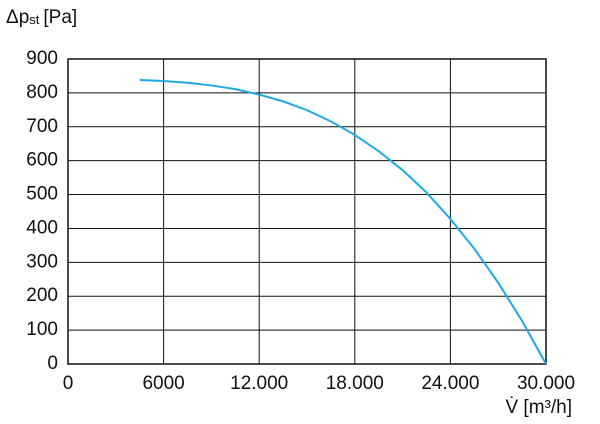 The height and width of the screenshot is (424, 600). Describe the element at coordinates (41, 17) in the screenshot. I see `y-axis-label: Δpst [Pa]` at that location.